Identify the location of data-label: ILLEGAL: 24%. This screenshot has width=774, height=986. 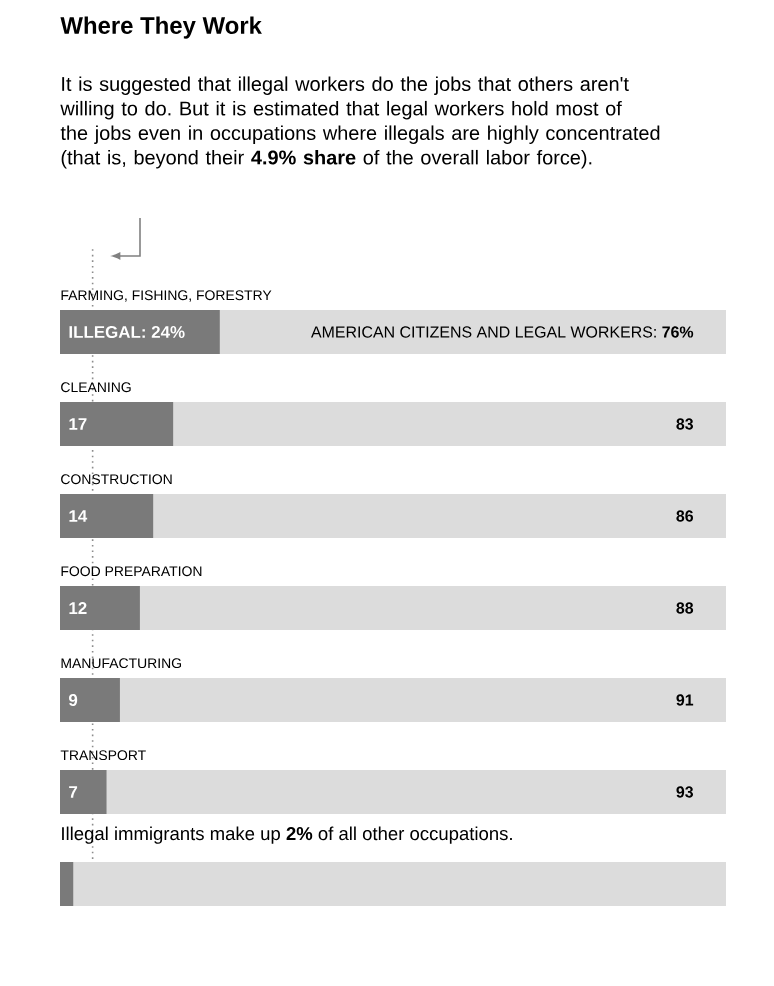
(127, 332).